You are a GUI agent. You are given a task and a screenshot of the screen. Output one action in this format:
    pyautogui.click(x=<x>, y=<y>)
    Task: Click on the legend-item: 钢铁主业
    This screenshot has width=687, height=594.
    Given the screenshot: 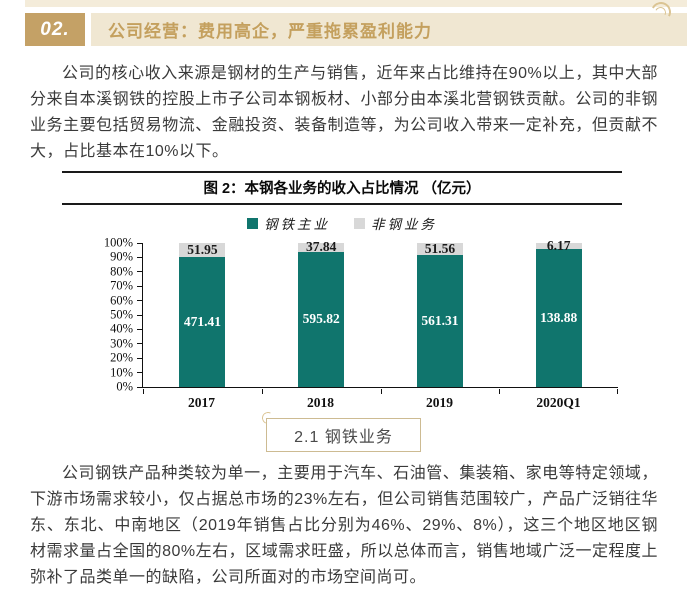 What is the action you would take?
    pyautogui.click(x=288, y=223)
    